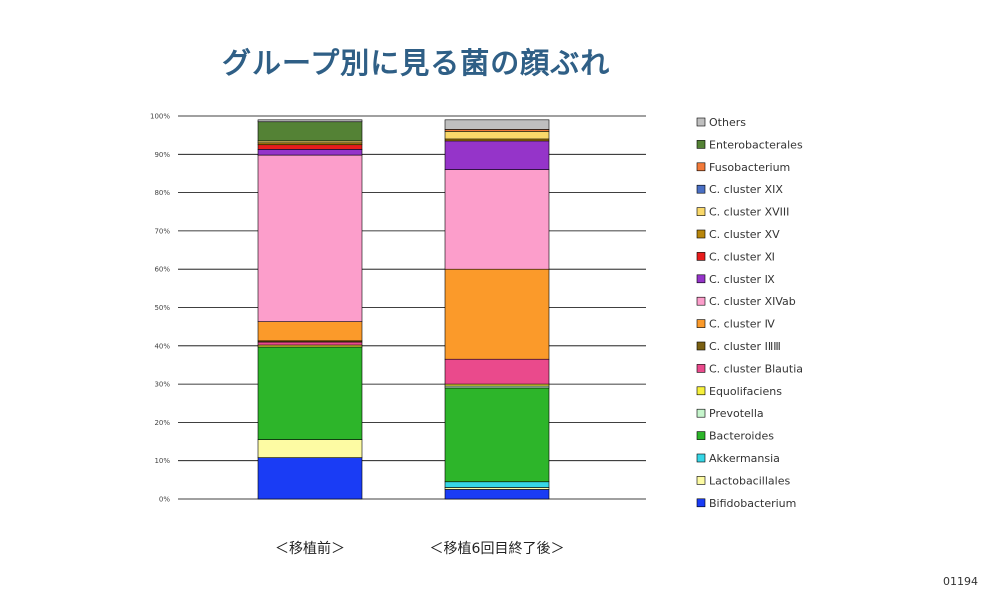 Image resolution: width=1000 pixels, height=600 pixels. Describe the element at coordinates (744, 458) in the screenshot. I see `legend-label: Akkermansia` at that location.